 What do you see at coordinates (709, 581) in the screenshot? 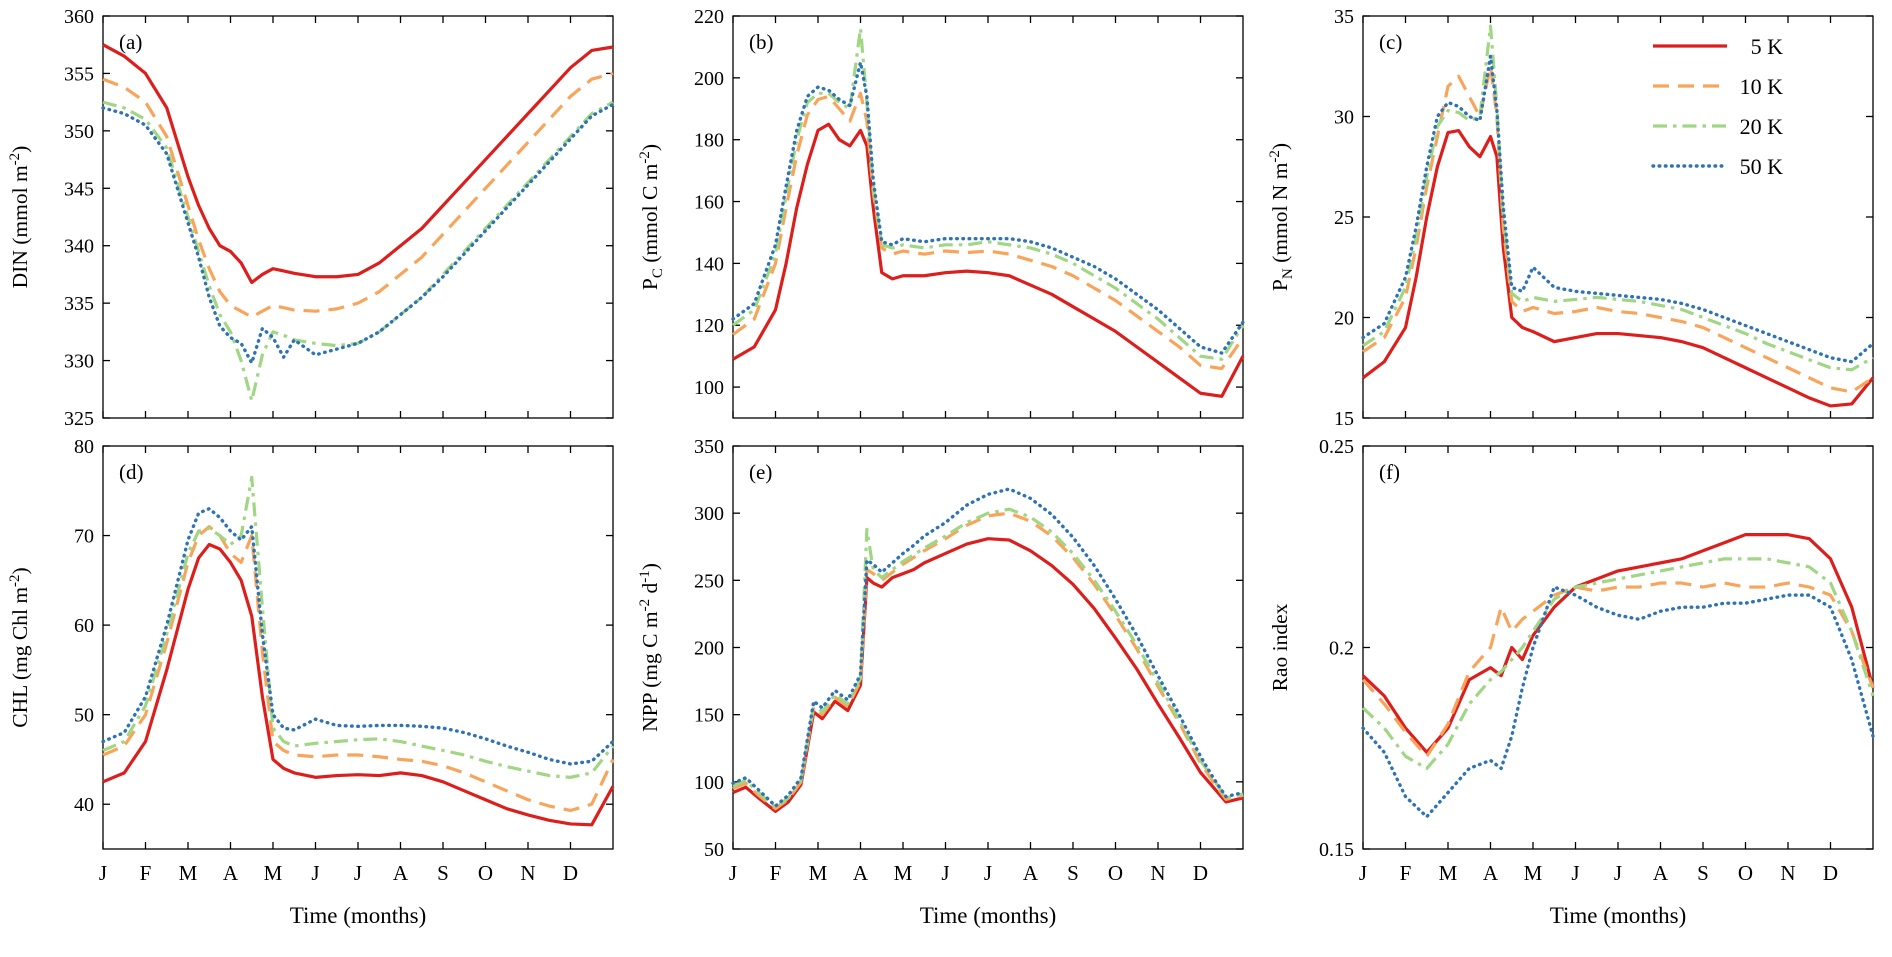
I see `y-tick-label: 250` at bounding box center [709, 581].